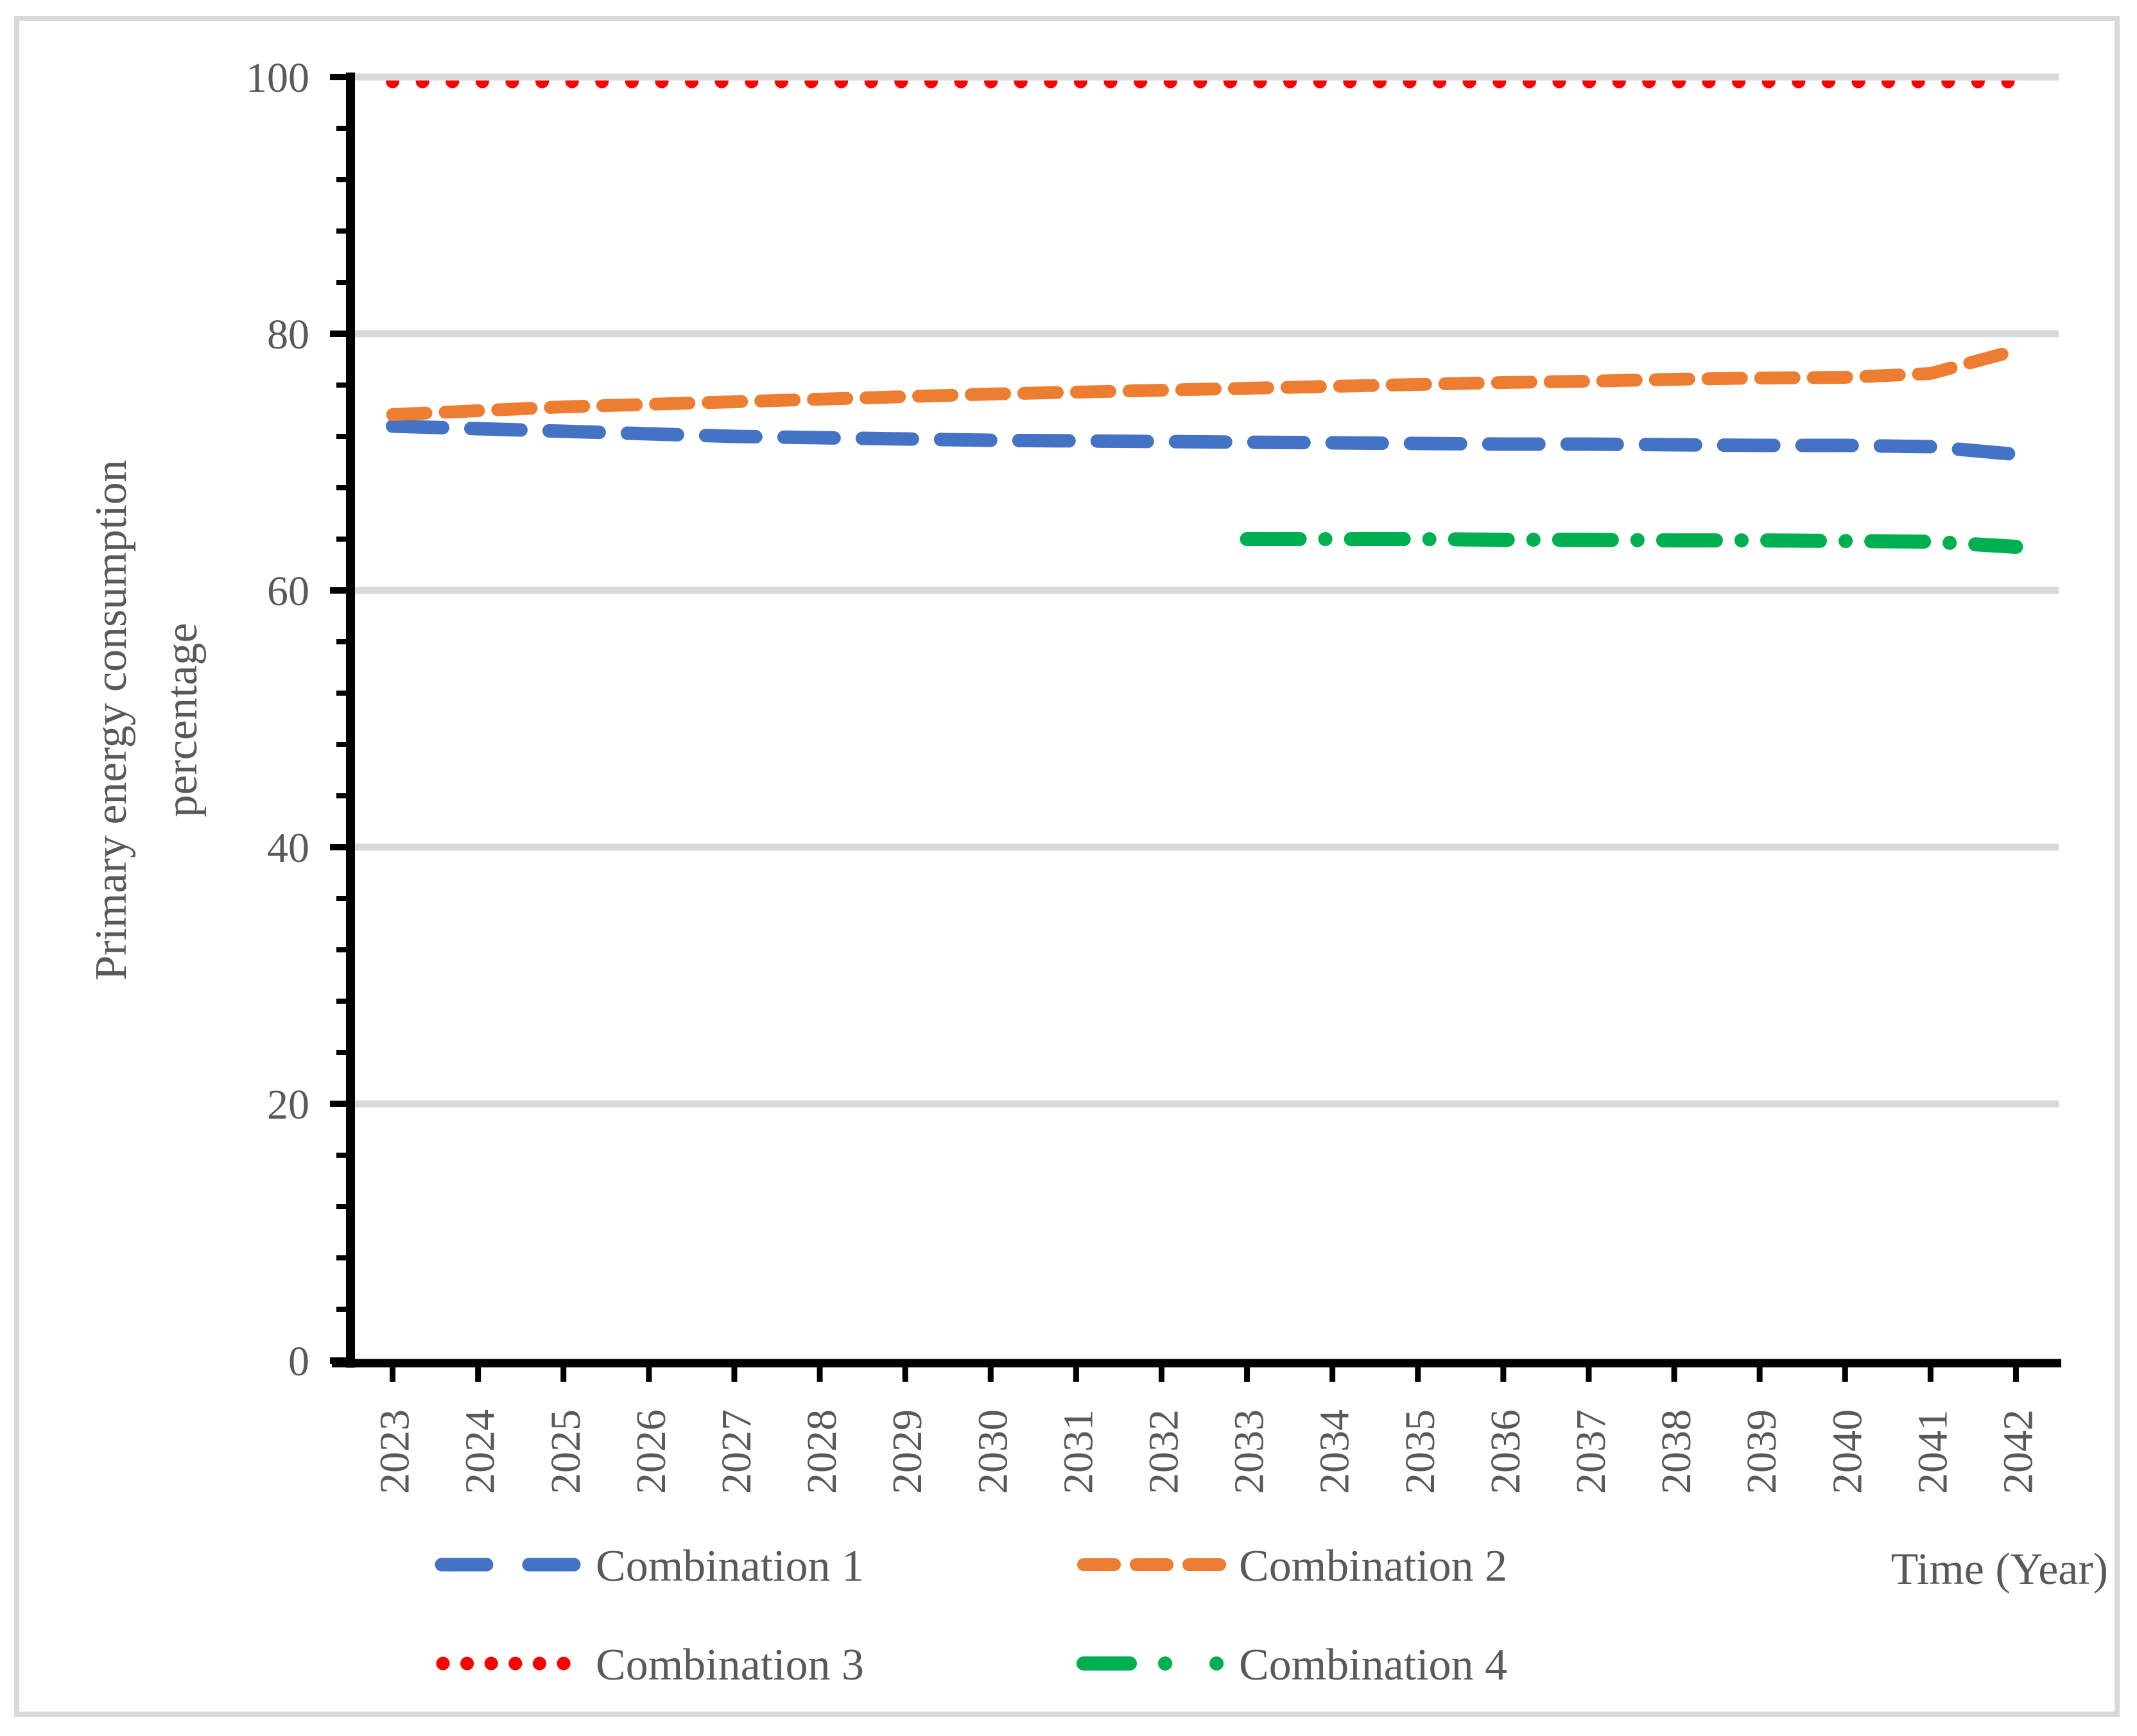 Image resolution: width=2137 pixels, height=1736 pixels. Describe the element at coordinates (822, 1451) in the screenshot. I see `x-tick-label-2028: 2028` at that location.